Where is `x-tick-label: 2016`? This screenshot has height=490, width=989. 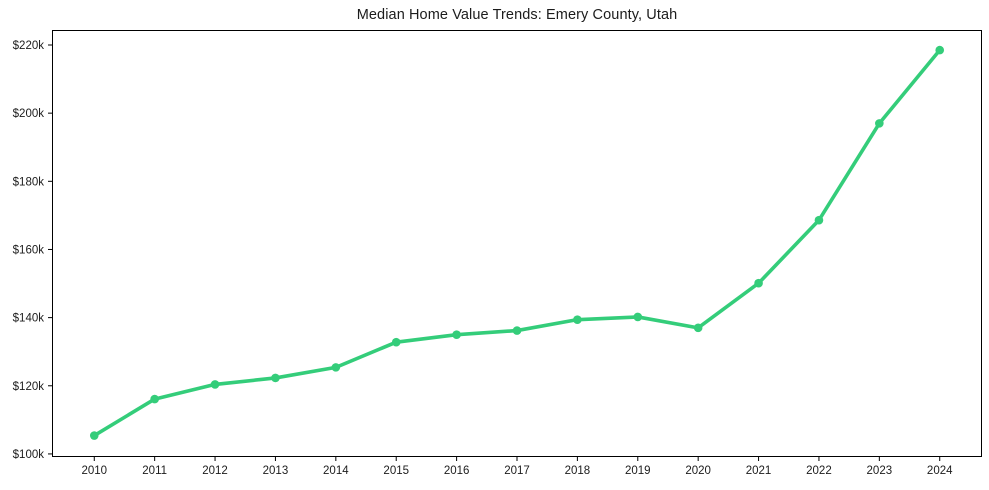
x-tick-label: 2016 is located at coordinates (457, 471).